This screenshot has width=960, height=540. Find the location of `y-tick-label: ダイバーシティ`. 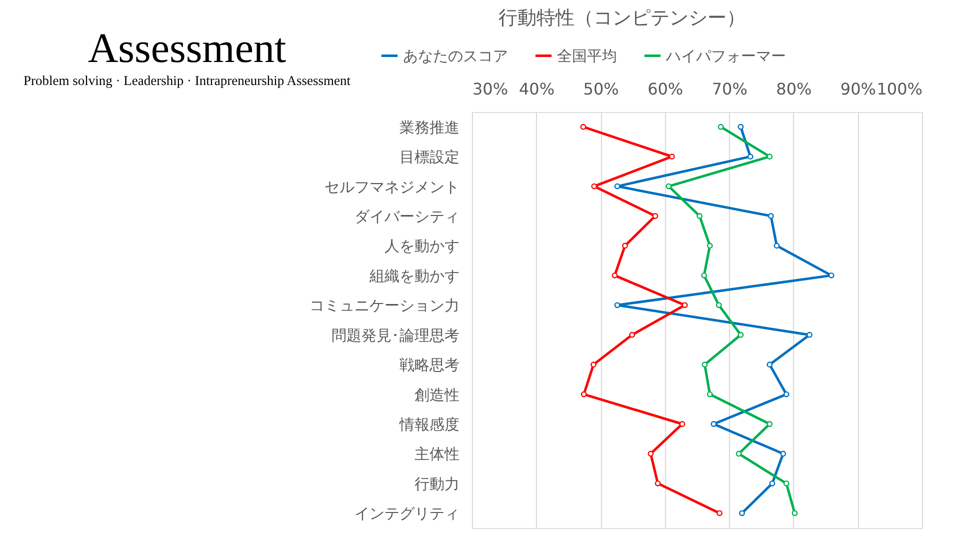

y-tick-label: ダイバーシティ is located at coordinates (407, 217).